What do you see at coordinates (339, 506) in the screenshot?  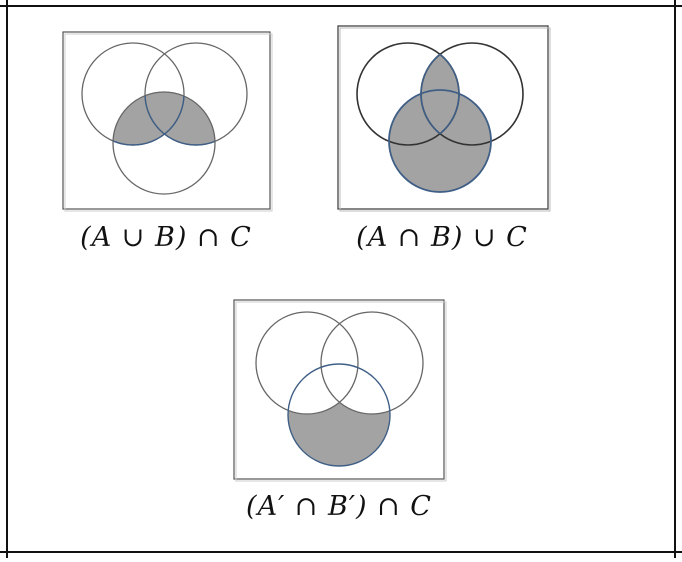 I see `caption-diagram-3: (A′ ∩ B′) ∩ C` at bounding box center [339, 506].